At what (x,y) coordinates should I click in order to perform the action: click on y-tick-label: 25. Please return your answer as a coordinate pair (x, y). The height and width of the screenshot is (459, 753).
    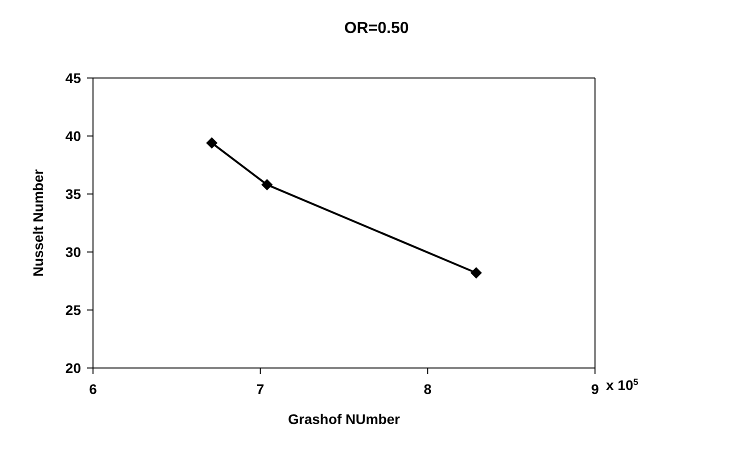
    Looking at the image, I should click on (73, 310).